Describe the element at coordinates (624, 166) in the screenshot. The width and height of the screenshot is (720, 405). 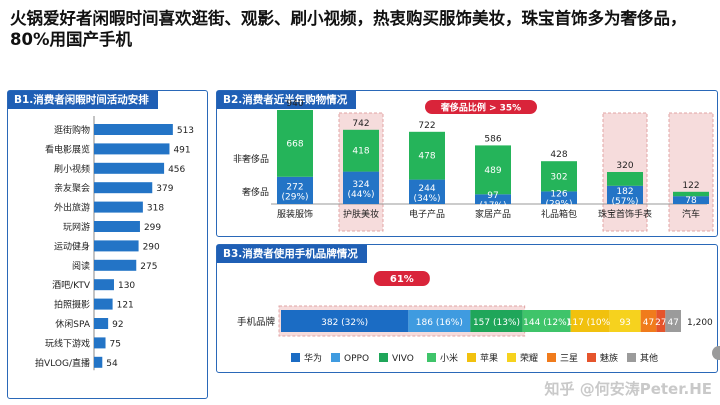
I see `b2-total-label: 320` at that location.